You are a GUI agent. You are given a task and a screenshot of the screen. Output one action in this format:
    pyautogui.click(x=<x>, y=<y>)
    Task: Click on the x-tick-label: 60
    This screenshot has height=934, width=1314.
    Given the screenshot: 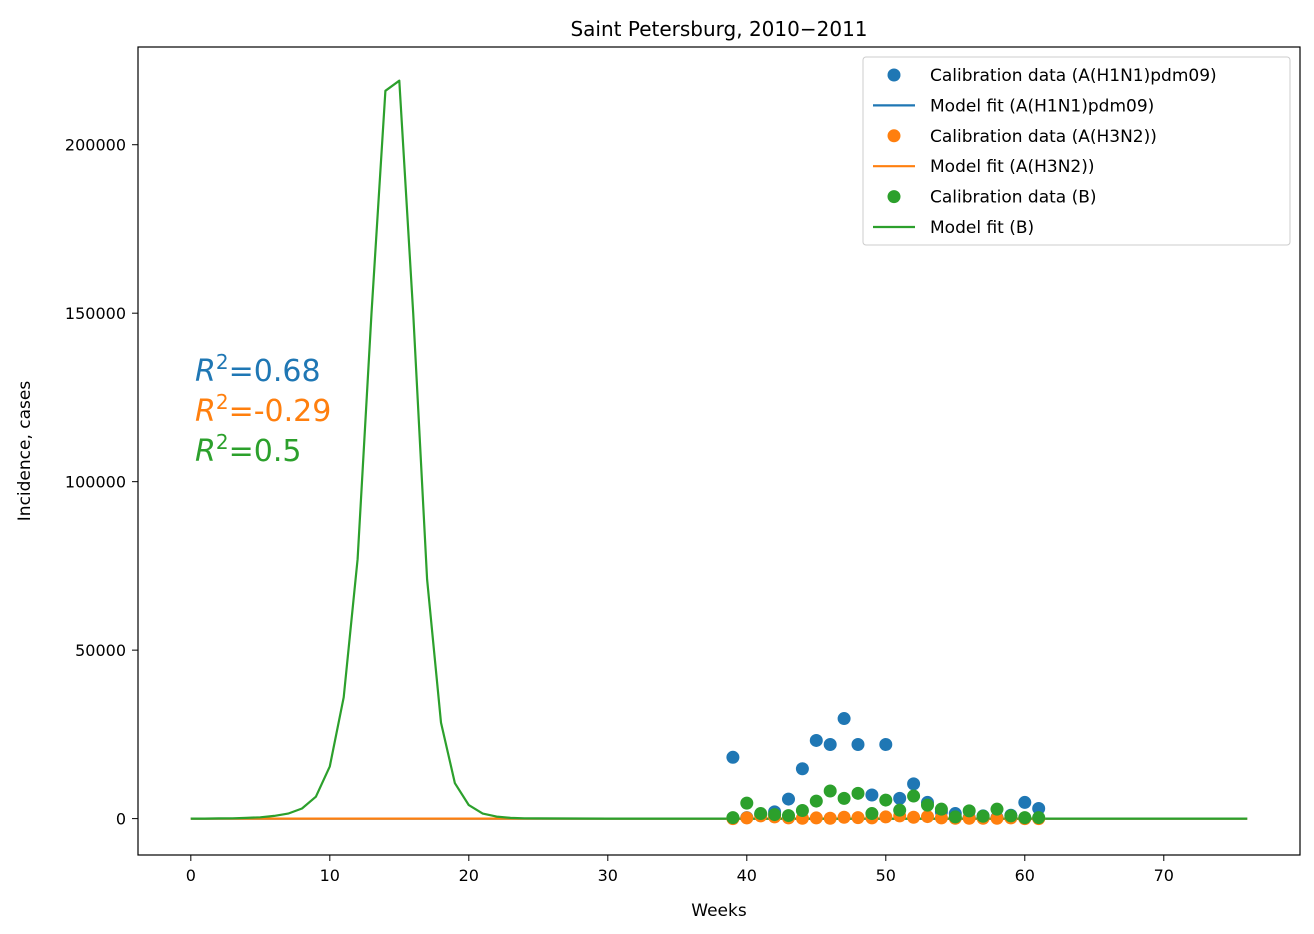 What is the action you would take?
    pyautogui.click(x=1025, y=875)
    